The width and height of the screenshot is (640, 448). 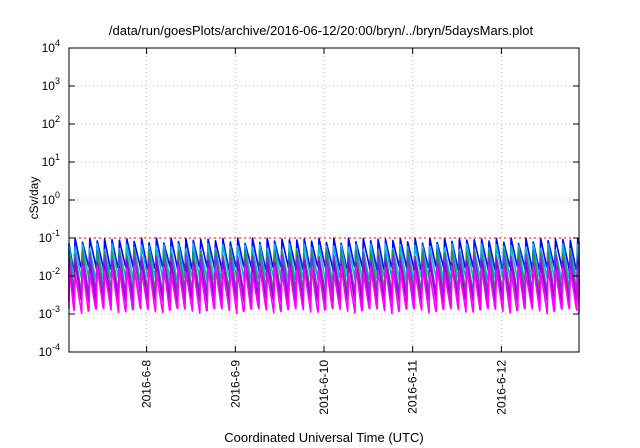 I want to click on y-tick-label: 10⁻¹, so click(x=49, y=236).